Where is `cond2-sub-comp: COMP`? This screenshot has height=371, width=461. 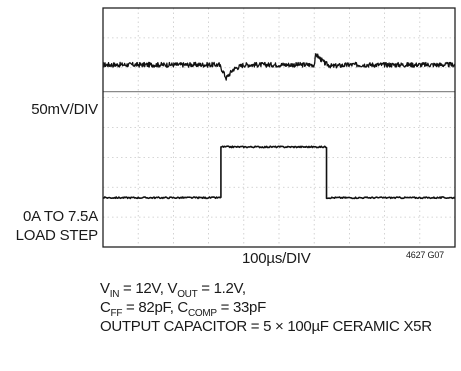
cond2-sub-comp: COMP is located at coordinates (202, 313).